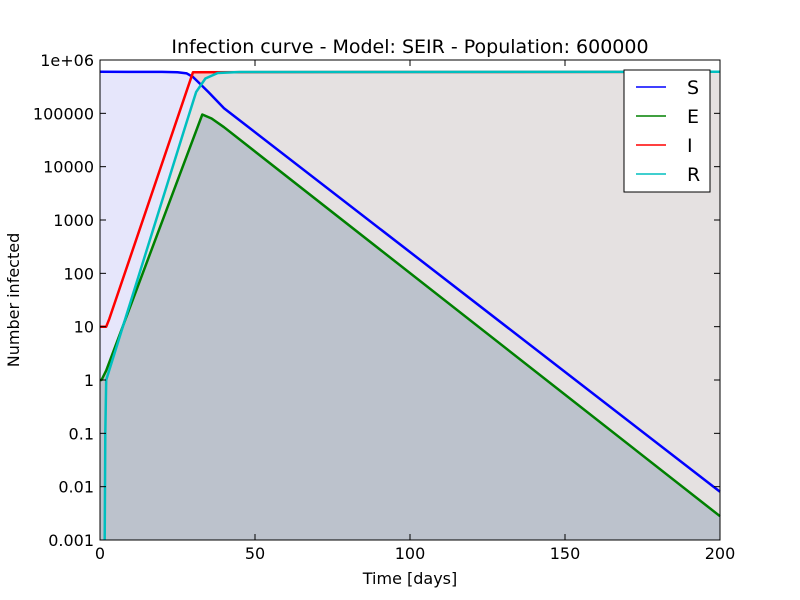 The height and width of the screenshot is (600, 800). I want to click on legend: SEIR, so click(667, 131).